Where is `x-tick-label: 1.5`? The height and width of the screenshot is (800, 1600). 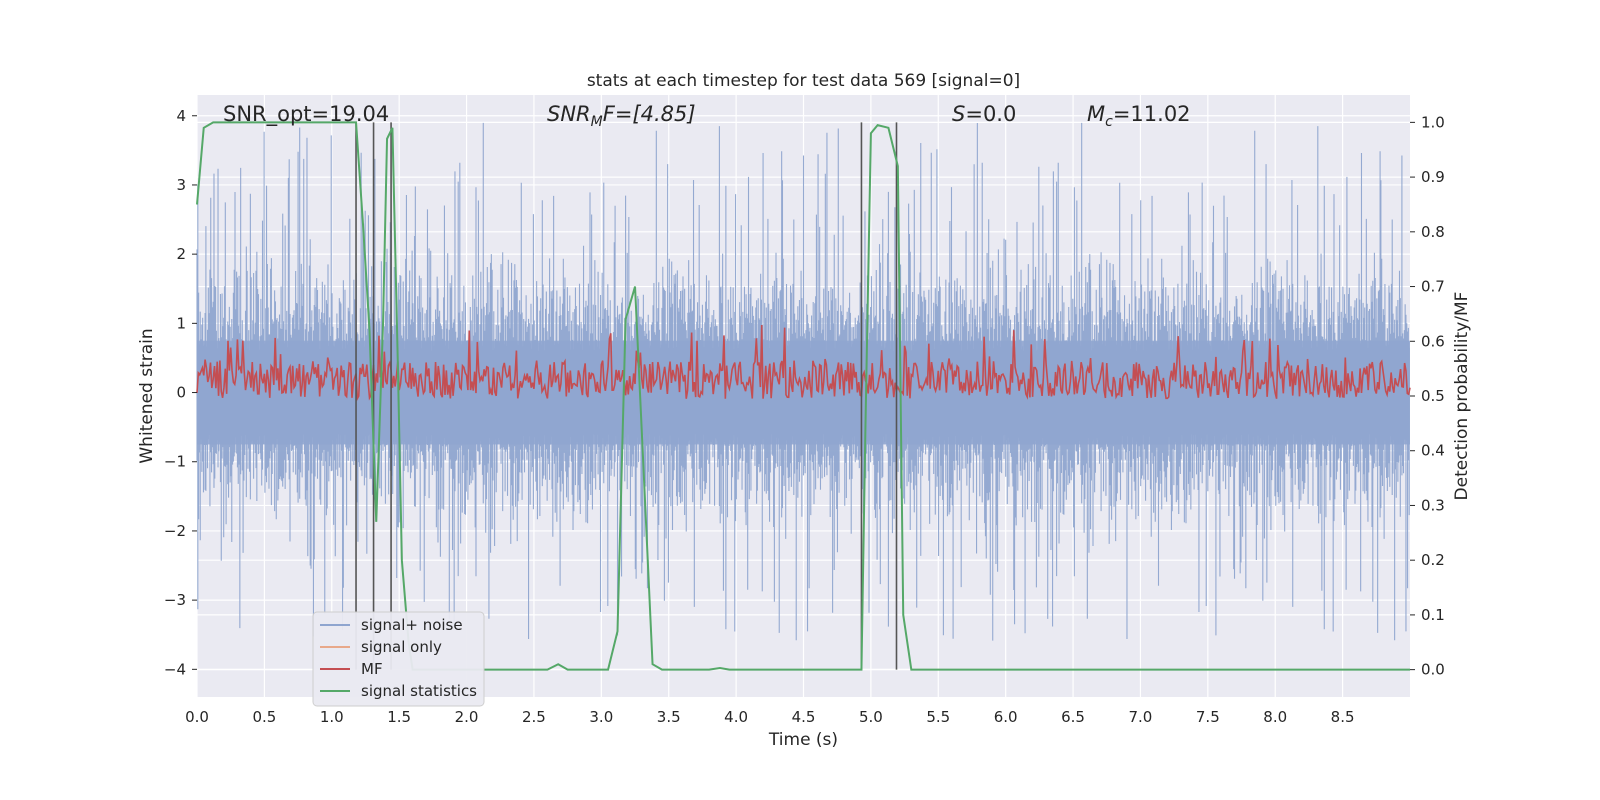
x-tick-label: 1.5 is located at coordinates (399, 717).